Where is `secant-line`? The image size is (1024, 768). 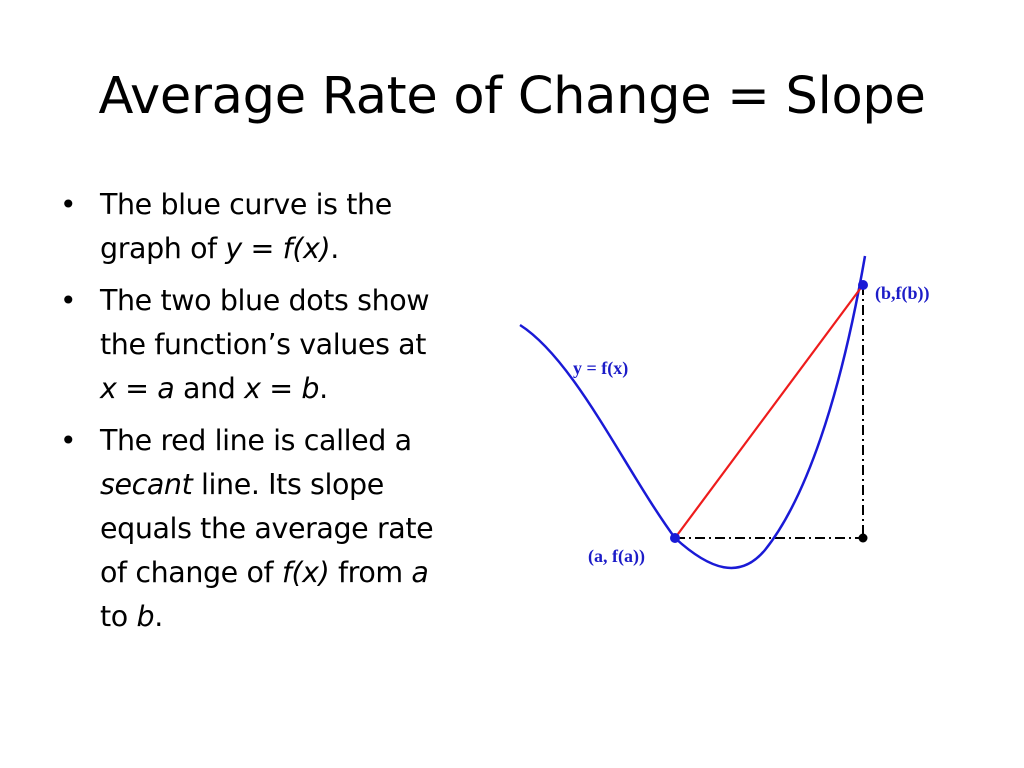
secant-line is located at coordinates (769, 411).